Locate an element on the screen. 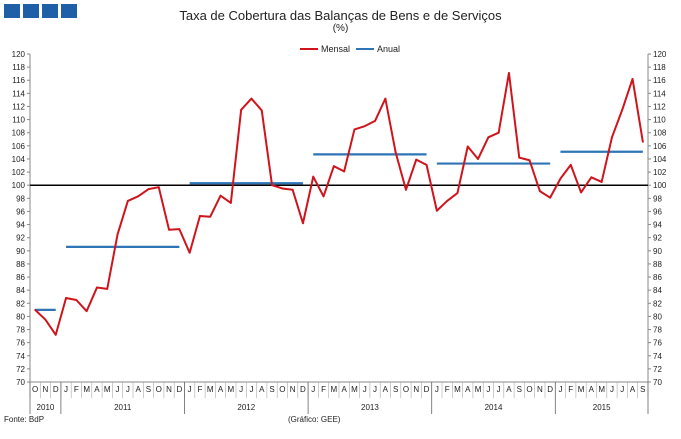 This screenshot has width=681, height=439. y-tick-label-right: 80 is located at coordinates (657, 316).